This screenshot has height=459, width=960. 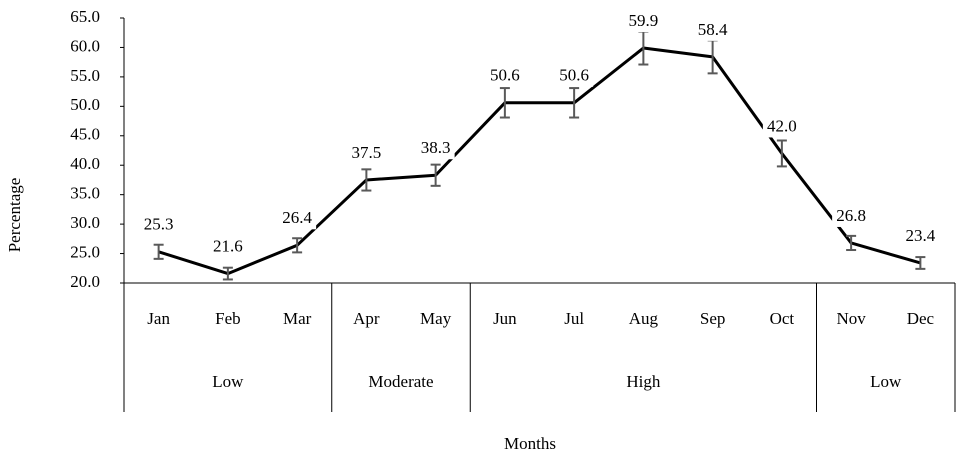 What do you see at coordinates (297, 318) in the screenshot?
I see `x-tick-label: Mar` at bounding box center [297, 318].